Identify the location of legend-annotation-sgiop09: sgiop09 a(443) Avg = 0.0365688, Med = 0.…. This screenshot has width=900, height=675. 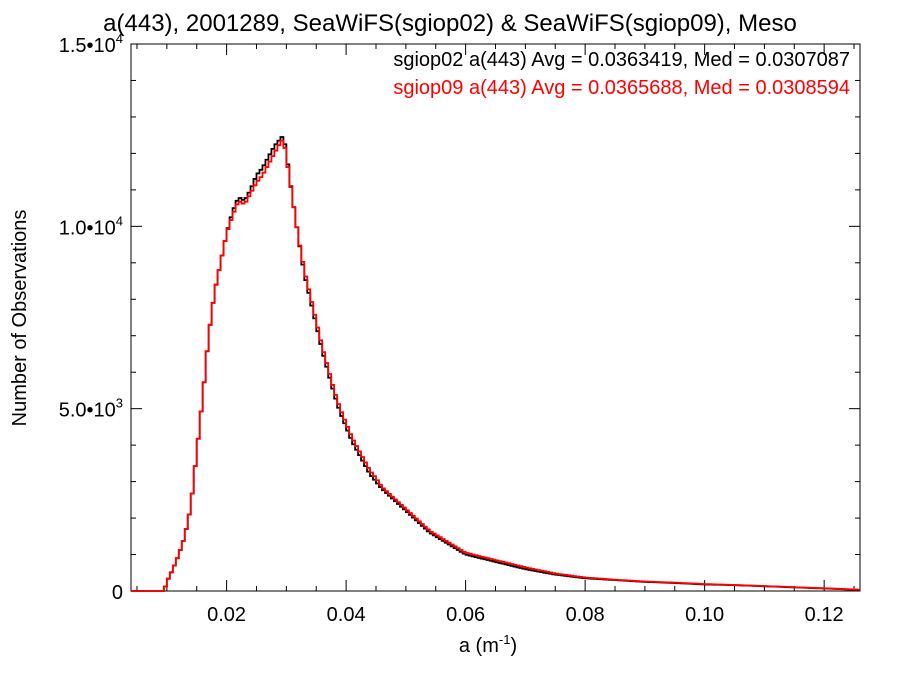
(621, 88).